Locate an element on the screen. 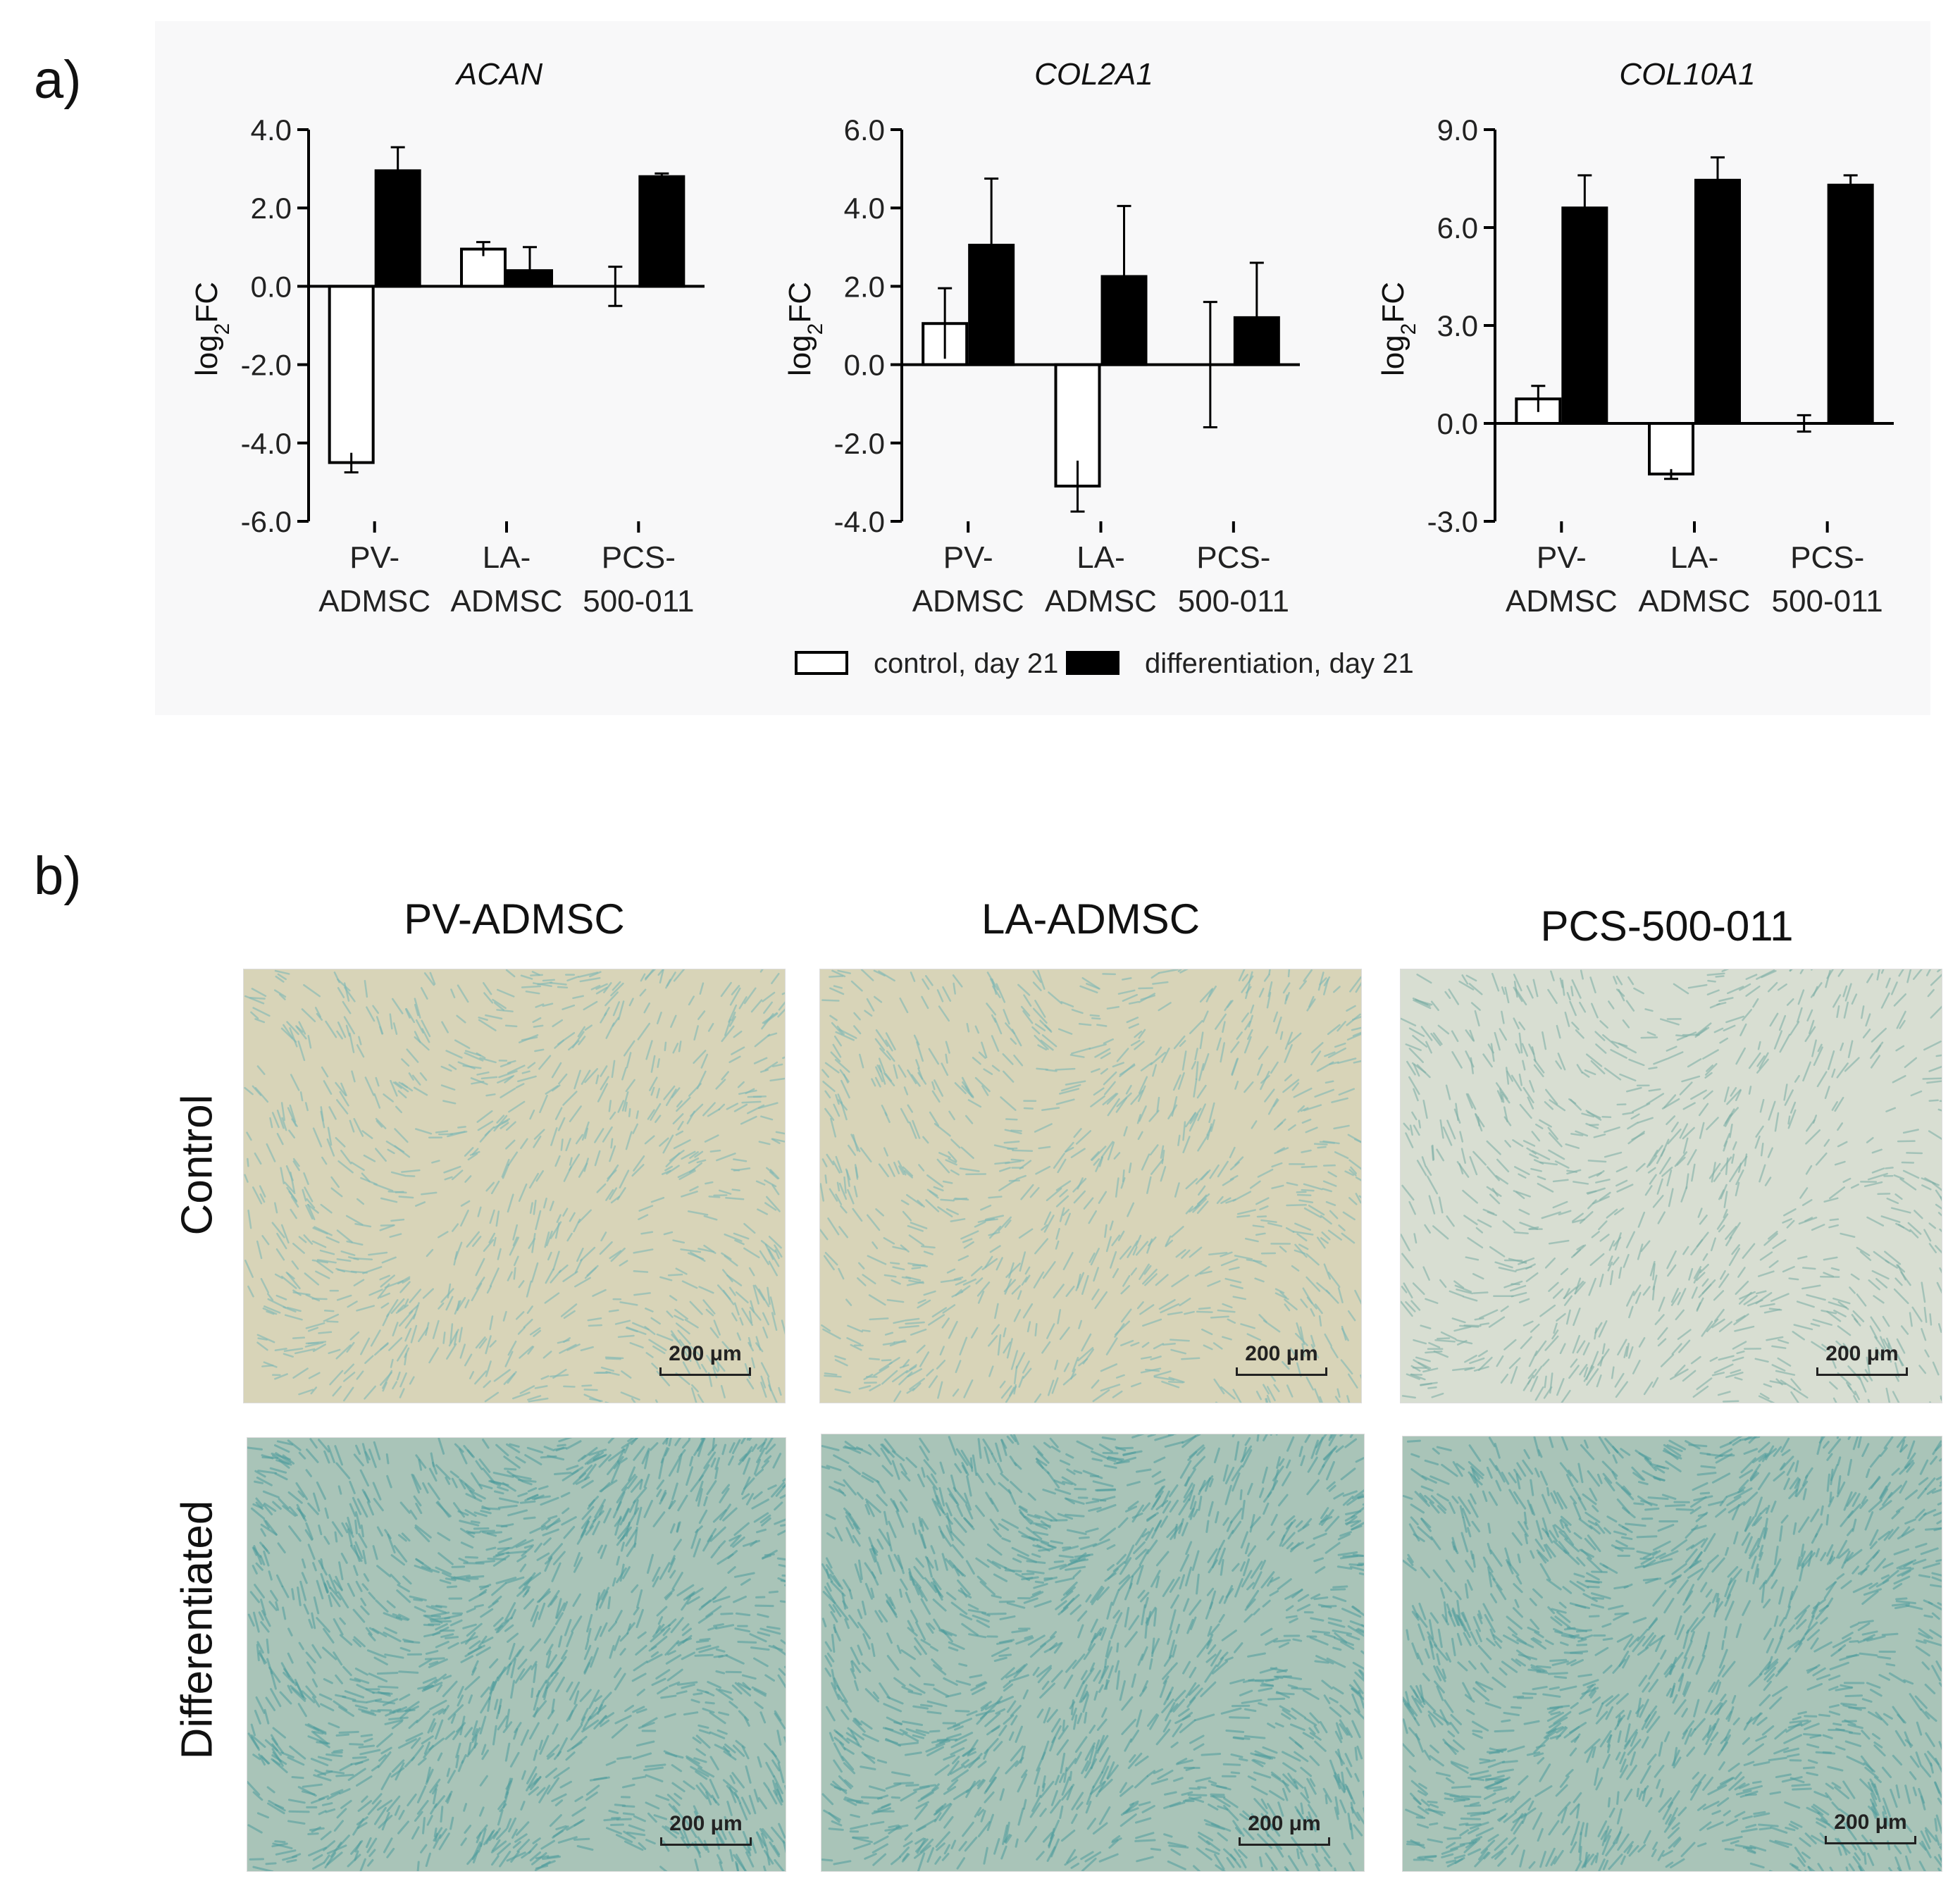 The image size is (1960, 1881). legend-label: control, day 21 is located at coordinates (966, 663).